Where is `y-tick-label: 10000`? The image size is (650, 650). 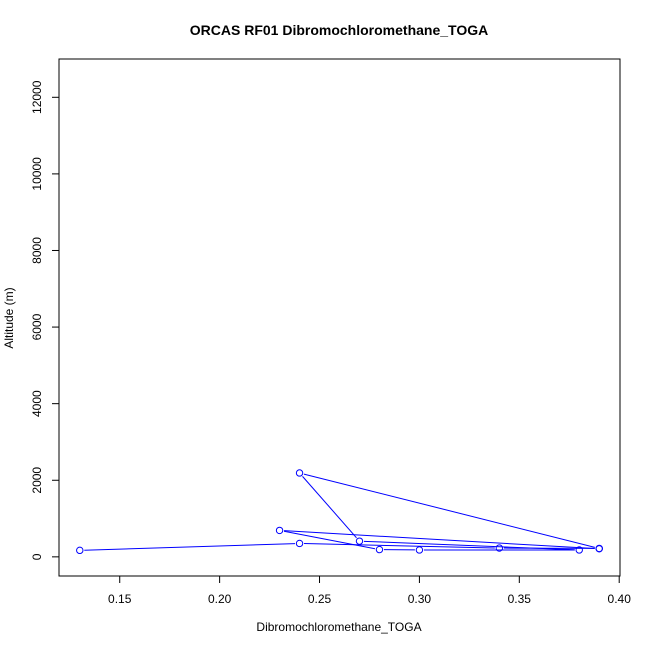 y-tick-label: 10000 is located at coordinates (37, 174).